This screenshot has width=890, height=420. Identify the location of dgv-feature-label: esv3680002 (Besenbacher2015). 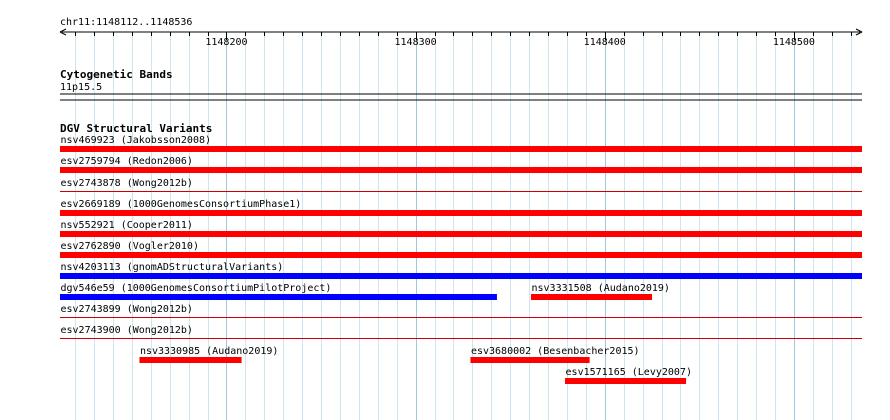
(555, 351).